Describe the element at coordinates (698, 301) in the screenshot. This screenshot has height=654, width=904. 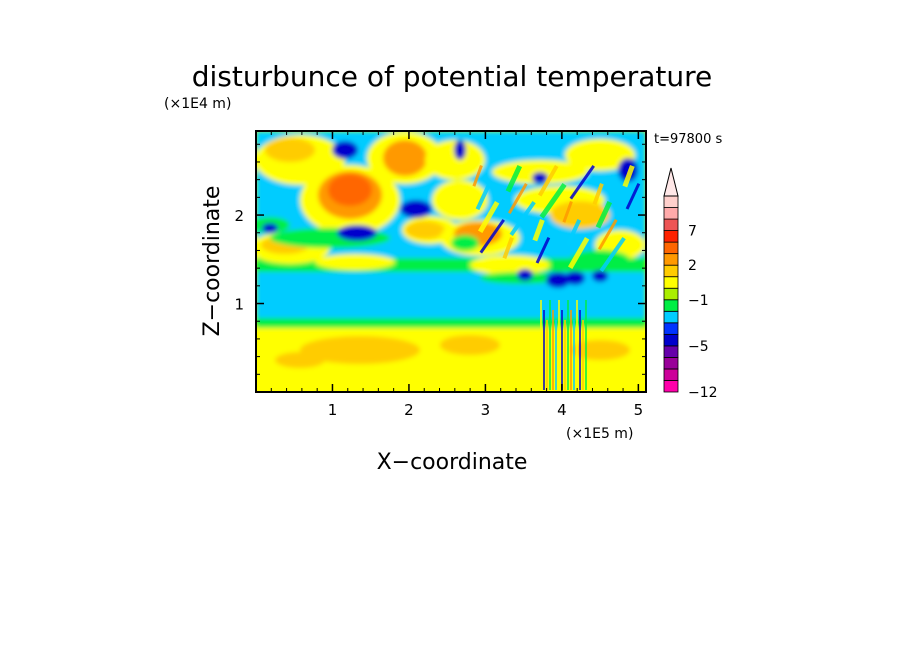
I see `colorbar-tick-label: −1` at that location.